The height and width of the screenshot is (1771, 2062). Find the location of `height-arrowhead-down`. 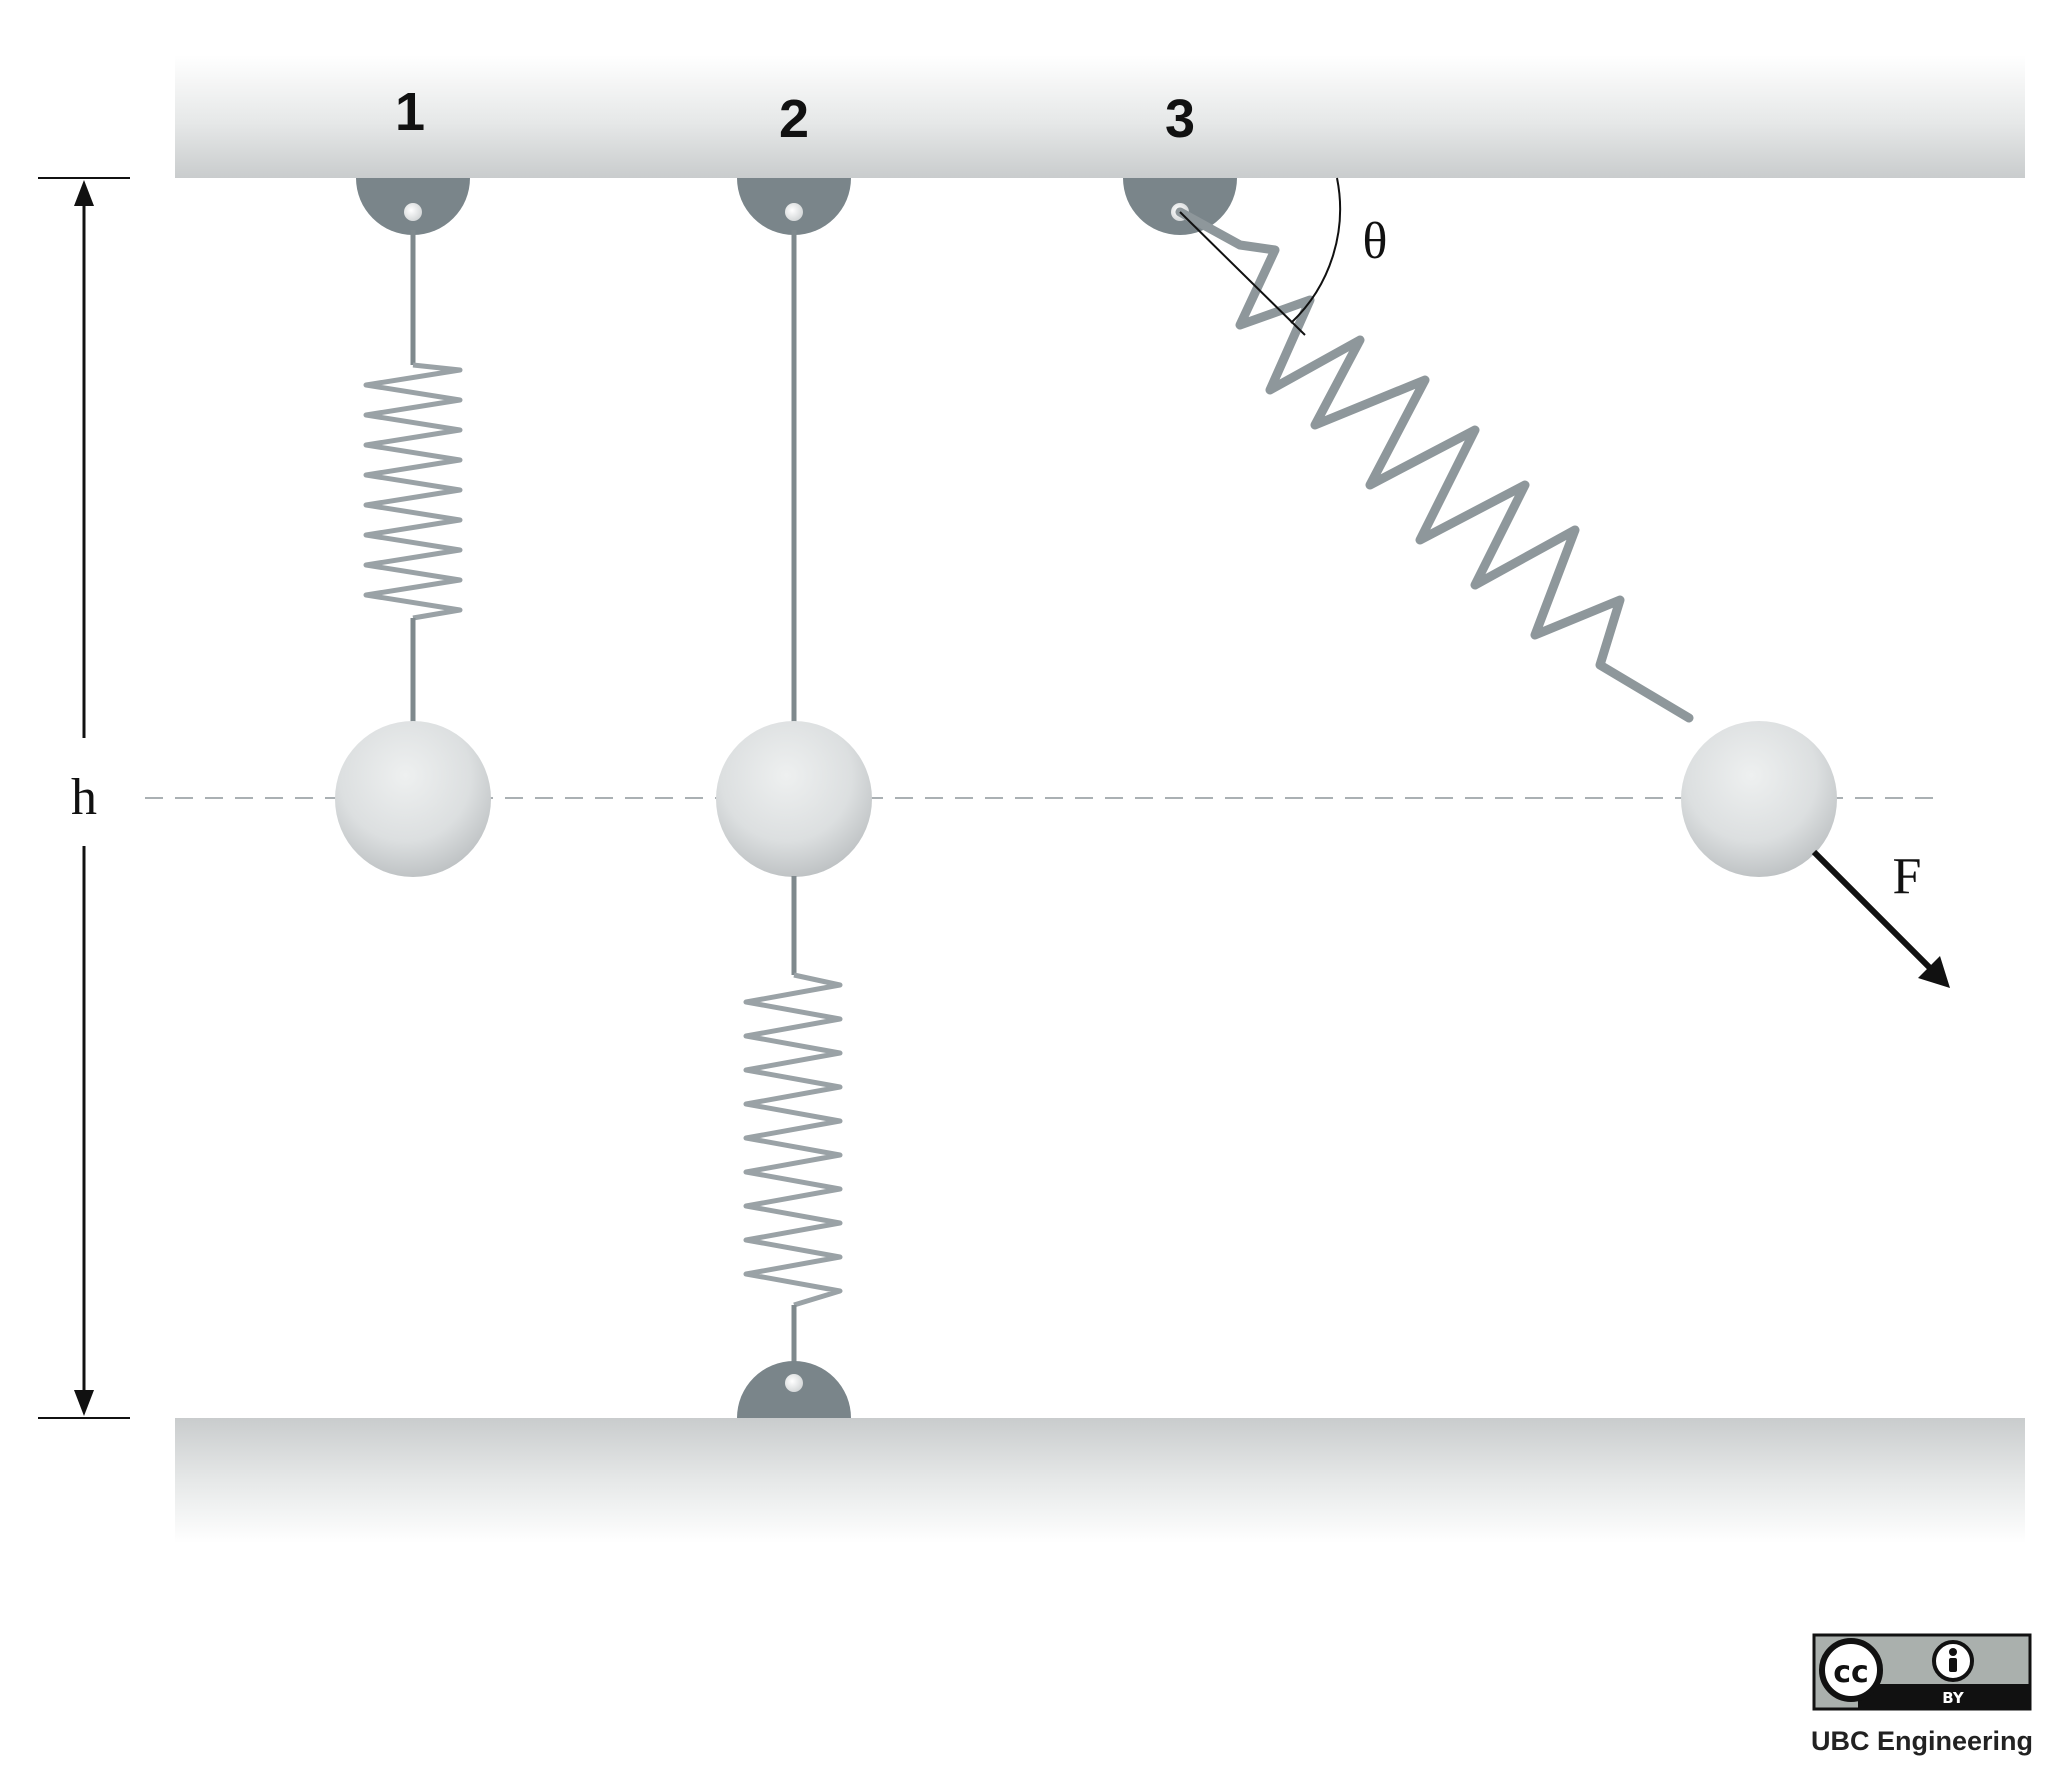

height-arrowhead-down is located at coordinates (84, 1403).